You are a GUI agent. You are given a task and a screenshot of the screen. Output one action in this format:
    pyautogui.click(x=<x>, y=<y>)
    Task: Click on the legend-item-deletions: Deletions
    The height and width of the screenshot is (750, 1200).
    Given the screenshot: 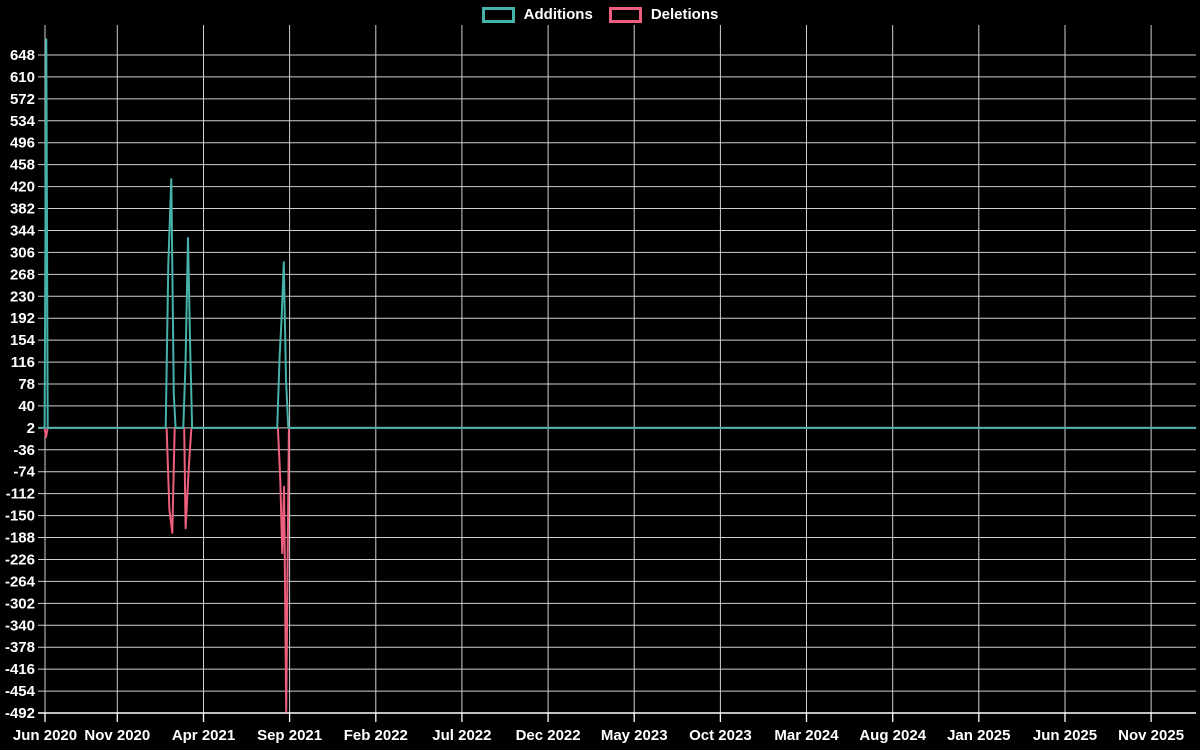 What is the action you would take?
    pyautogui.click(x=663, y=14)
    